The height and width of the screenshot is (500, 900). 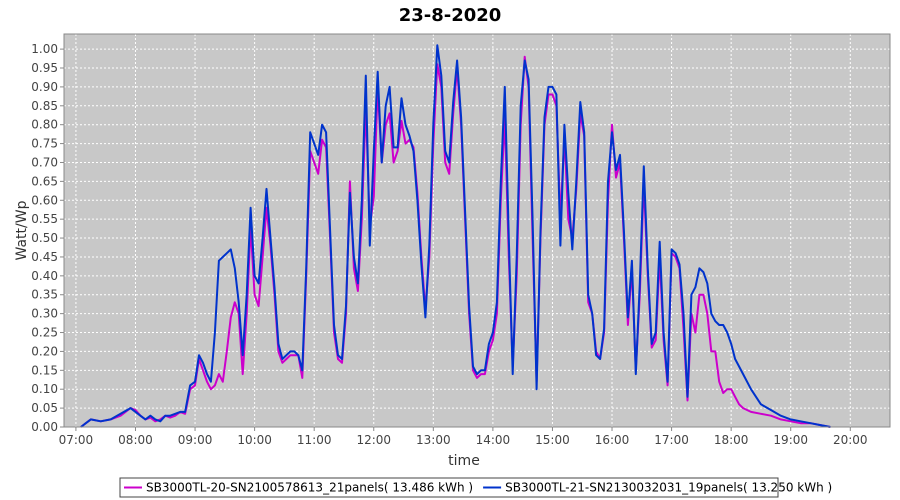 I want to click on y-tick-label: 0.80, so click(x=44, y=125).